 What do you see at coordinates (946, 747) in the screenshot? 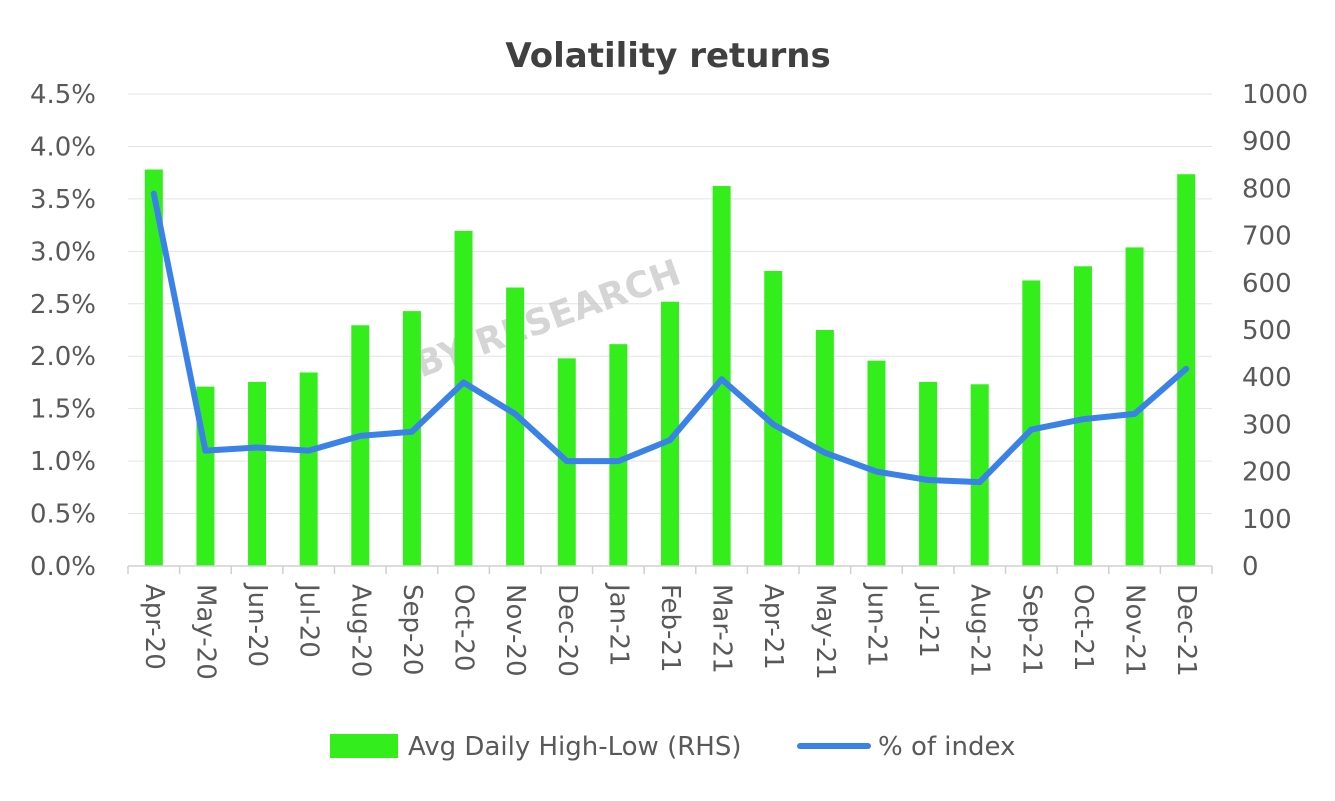
I see `legend-label-line: % of index` at bounding box center [946, 747].